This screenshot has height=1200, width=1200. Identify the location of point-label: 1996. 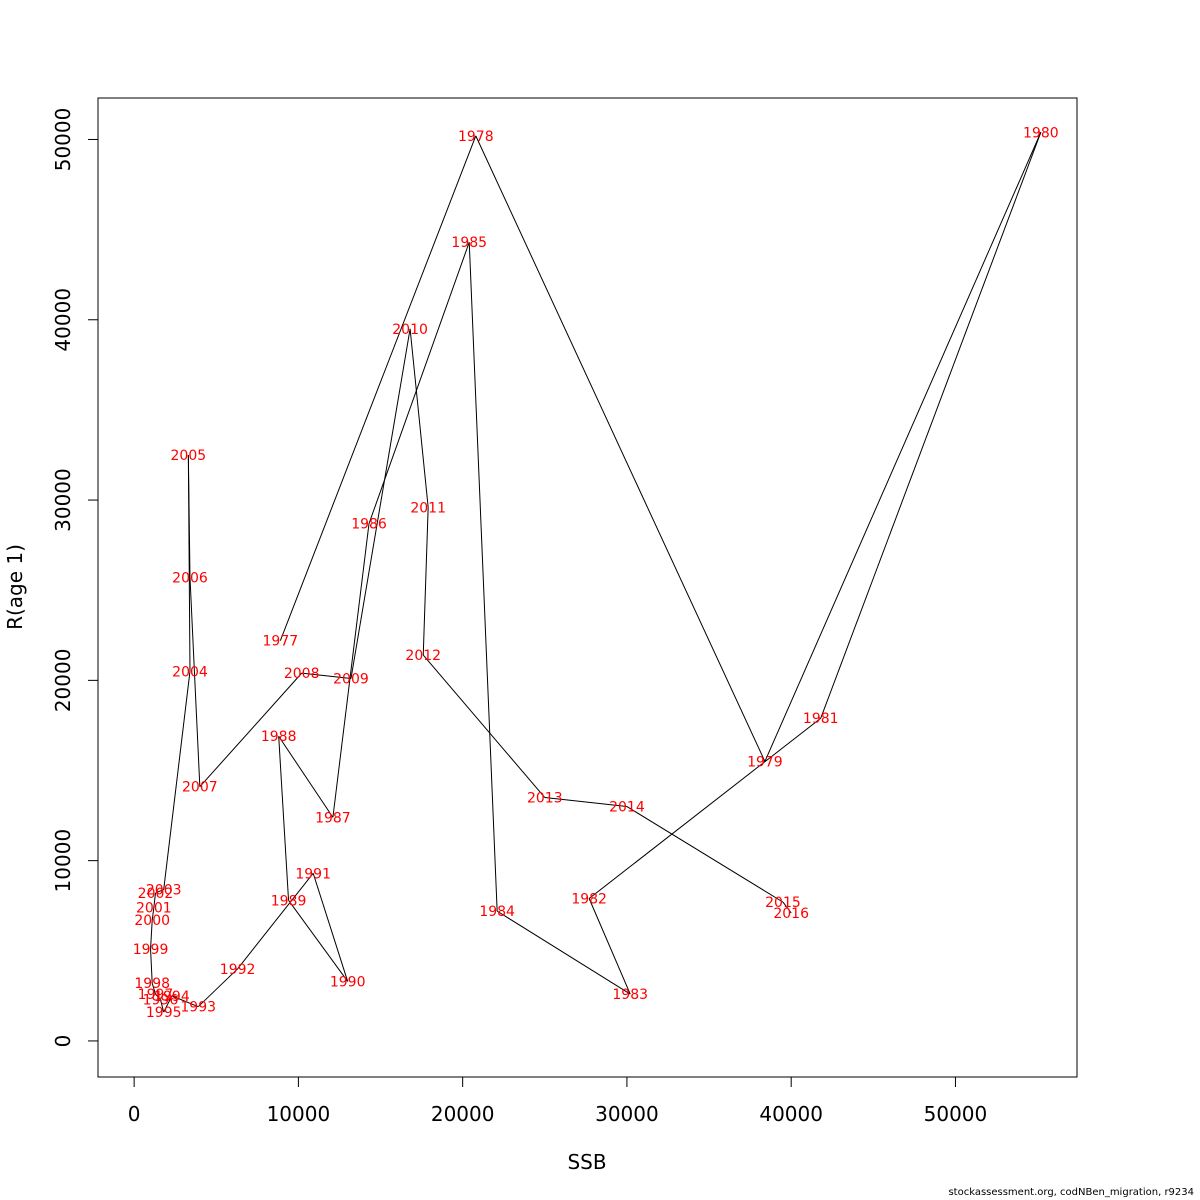
(161, 1000).